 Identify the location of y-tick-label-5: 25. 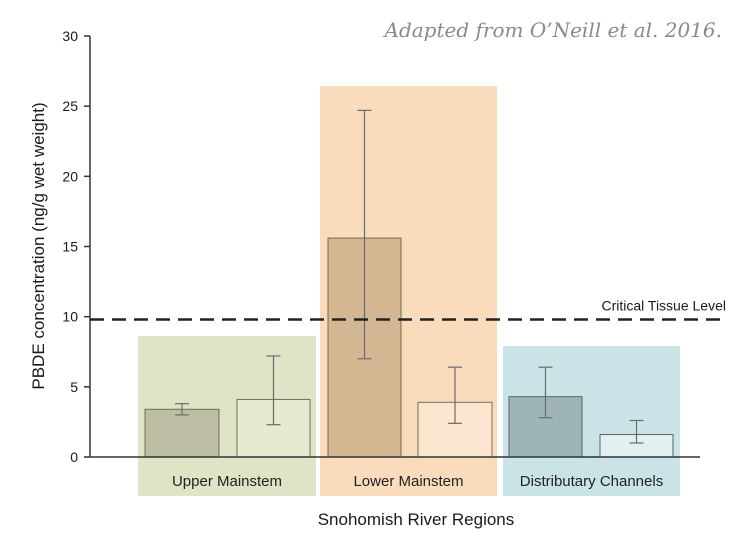
(70, 106).